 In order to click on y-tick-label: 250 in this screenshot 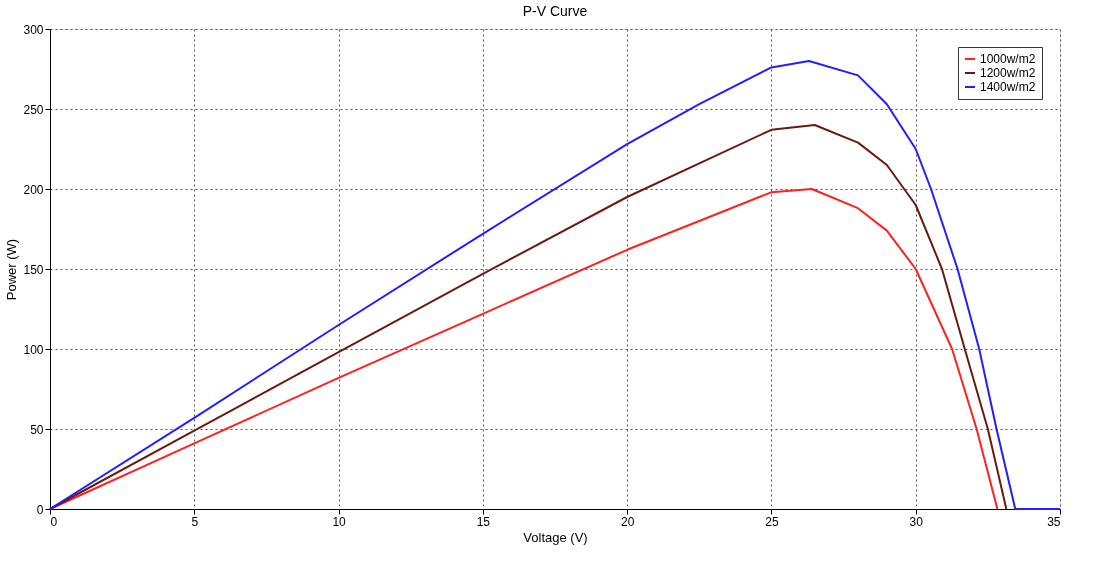, I will do `click(33, 109)`.